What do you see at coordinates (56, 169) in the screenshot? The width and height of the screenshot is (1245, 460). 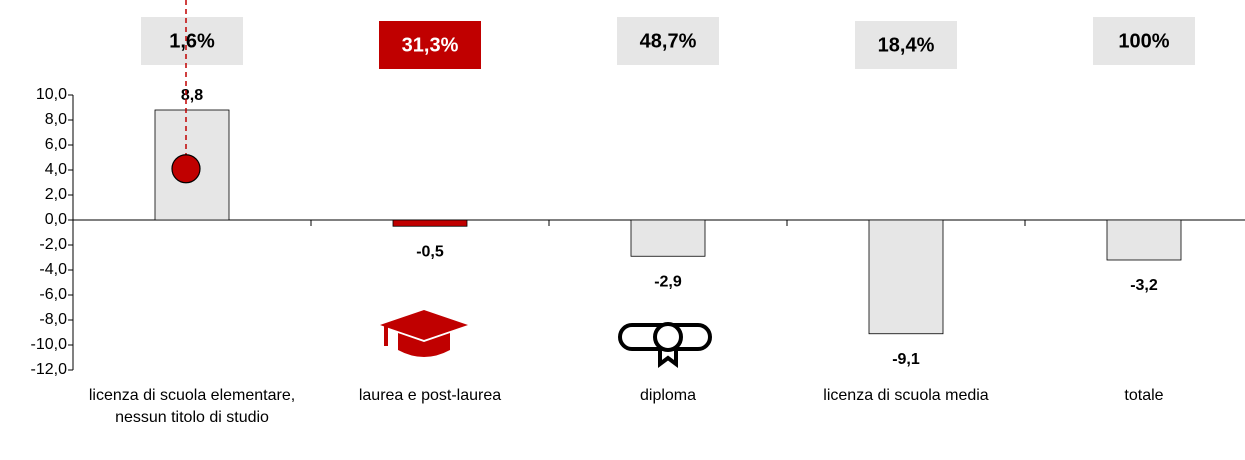 I see `y-tick-label: 4,0` at bounding box center [56, 169].